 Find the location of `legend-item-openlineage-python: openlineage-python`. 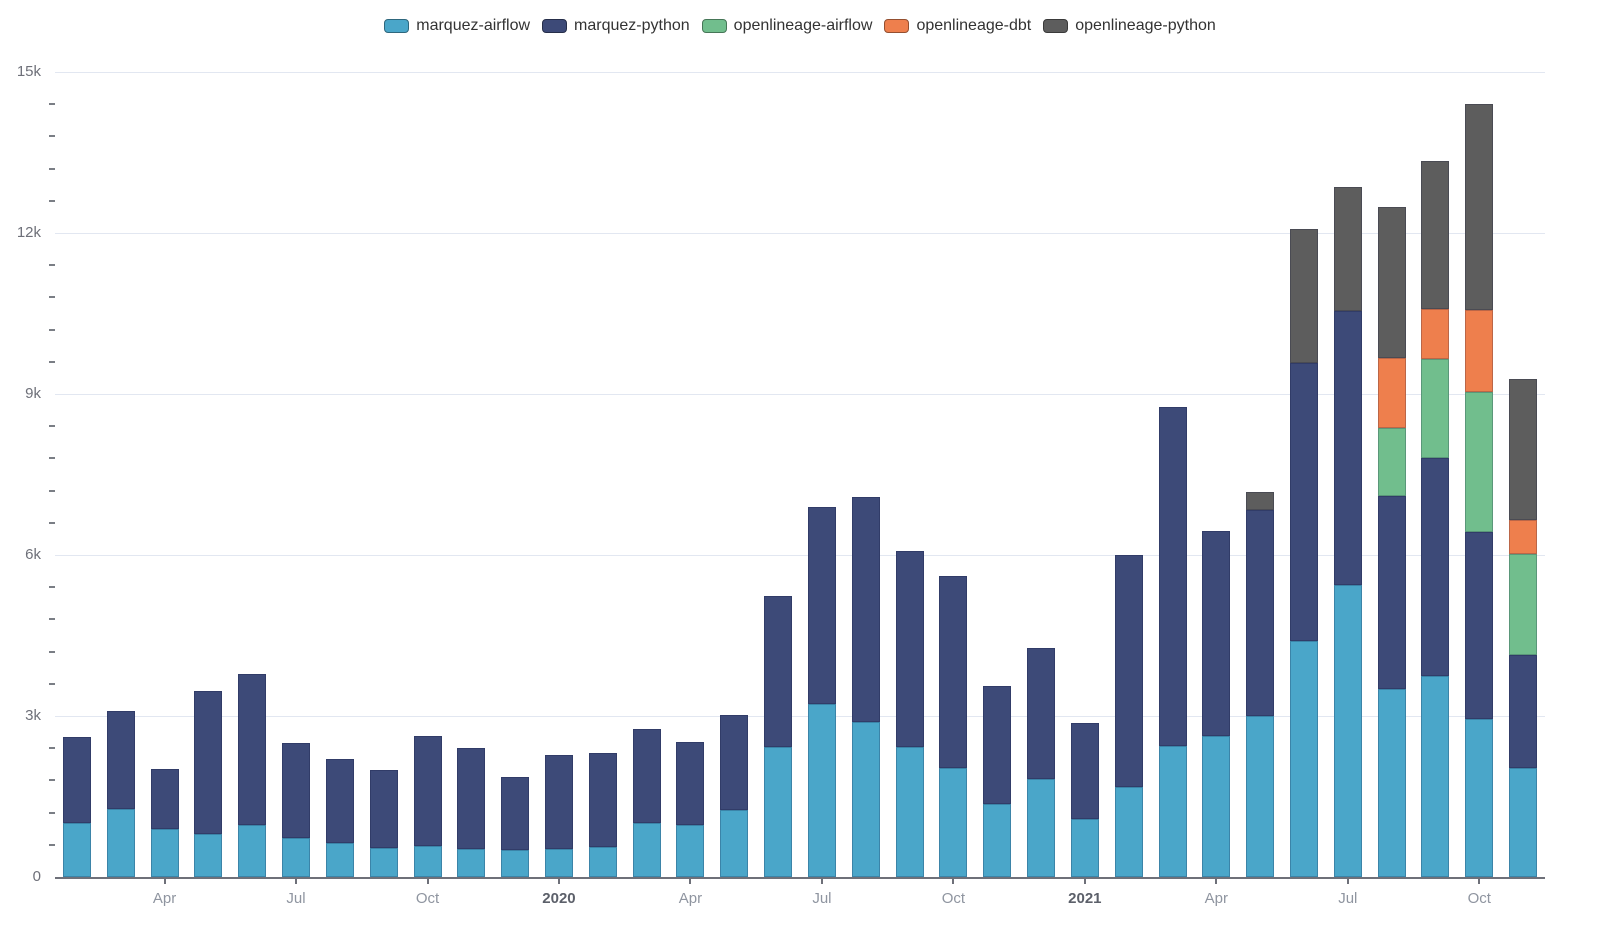

legend-item-openlineage-python: openlineage-python is located at coordinates (1129, 26).